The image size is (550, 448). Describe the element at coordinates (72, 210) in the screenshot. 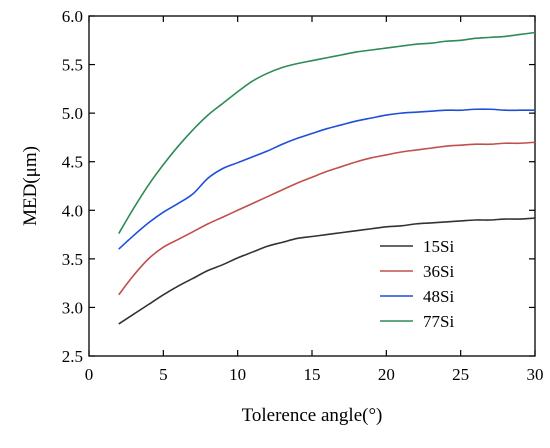

I see `y-tick-label: 4.0` at that location.